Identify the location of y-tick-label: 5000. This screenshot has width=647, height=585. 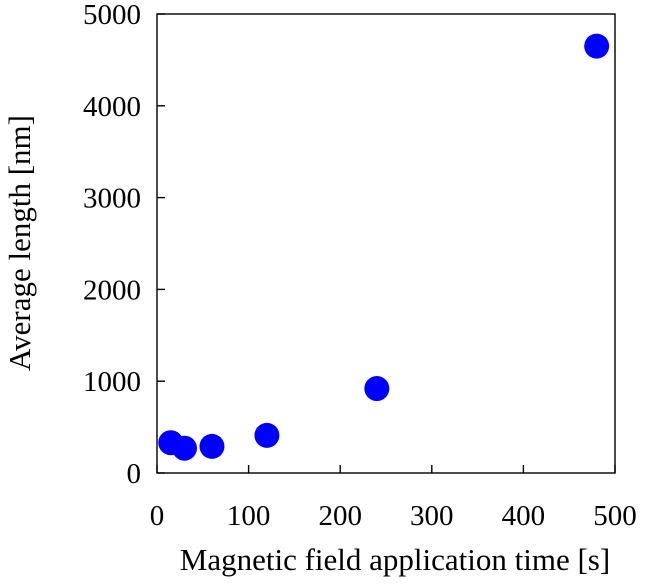
(112, 15).